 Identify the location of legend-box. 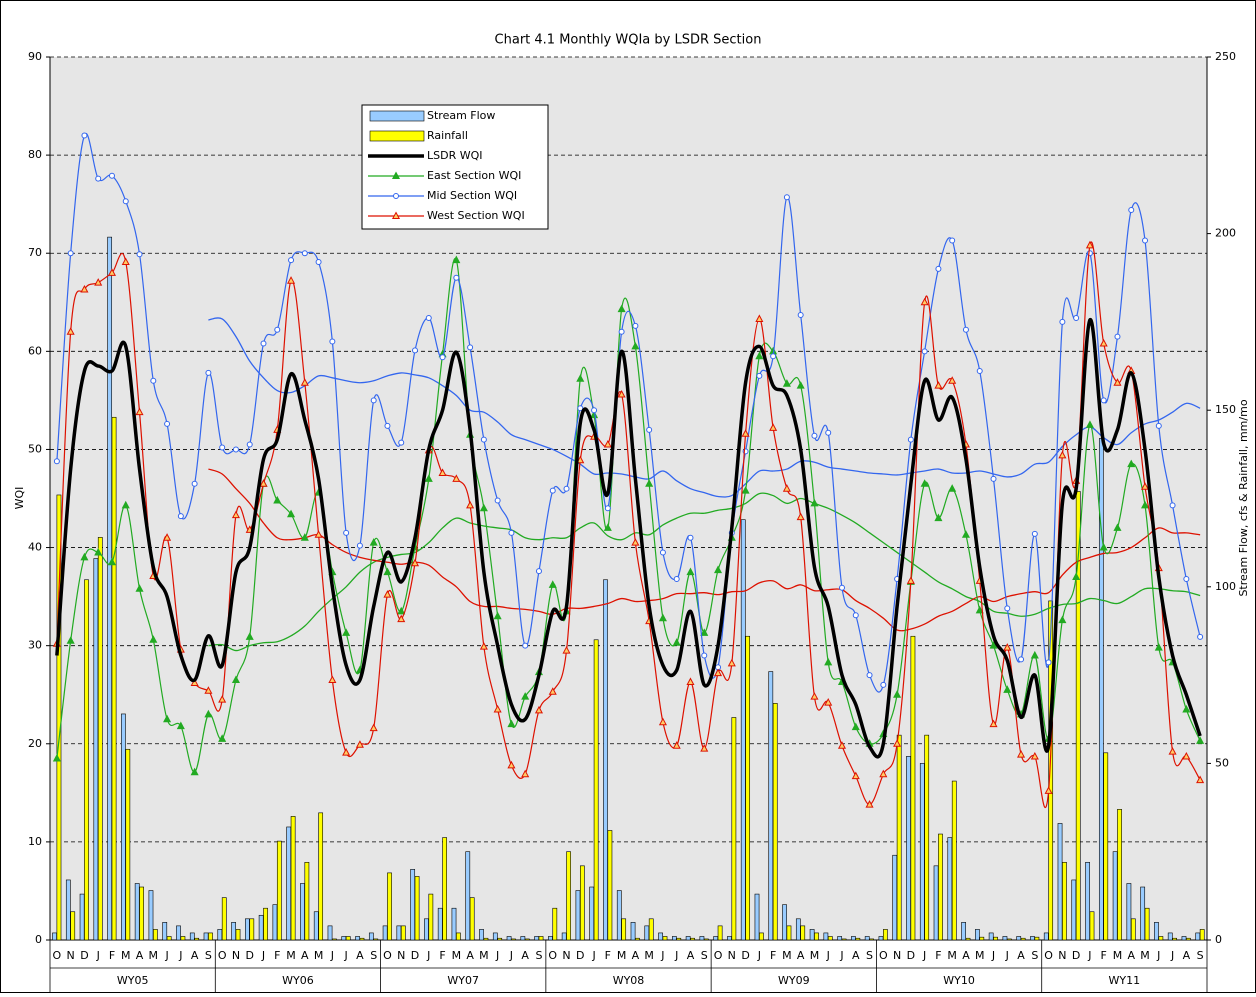
(455, 167).